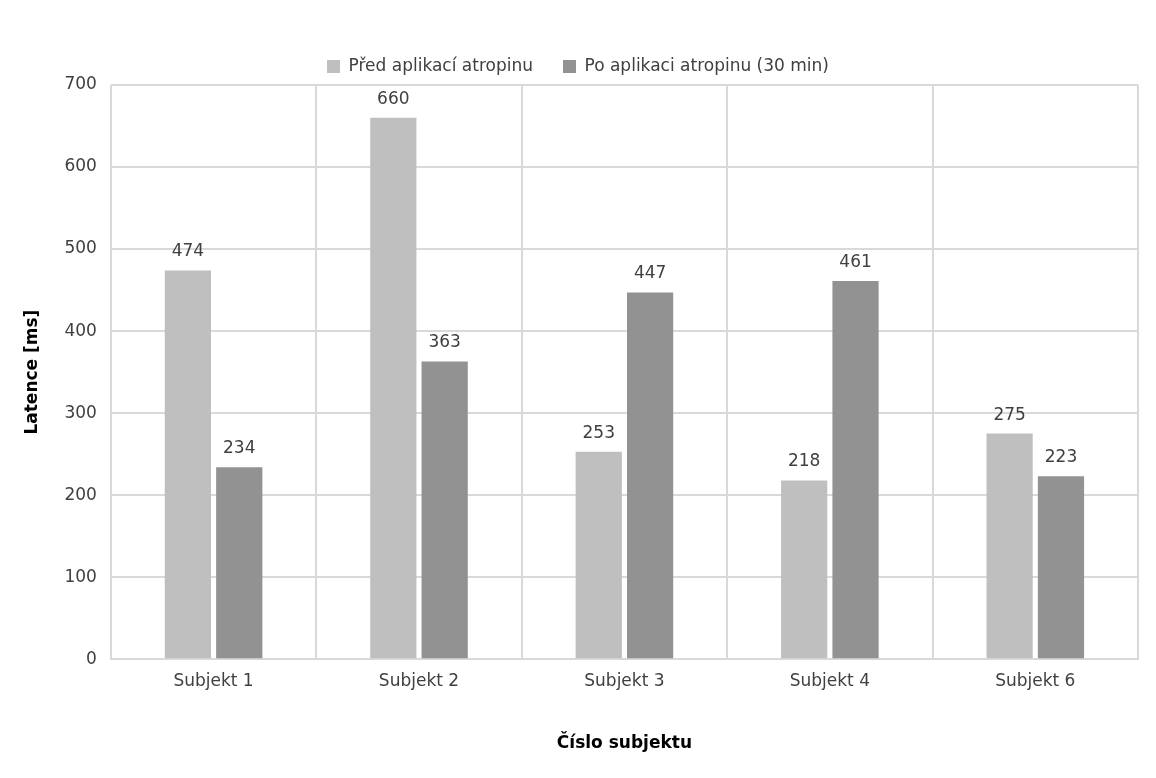 The width and height of the screenshot is (1156, 778). What do you see at coordinates (239, 447) in the screenshot?
I see `data-label: 234` at bounding box center [239, 447].